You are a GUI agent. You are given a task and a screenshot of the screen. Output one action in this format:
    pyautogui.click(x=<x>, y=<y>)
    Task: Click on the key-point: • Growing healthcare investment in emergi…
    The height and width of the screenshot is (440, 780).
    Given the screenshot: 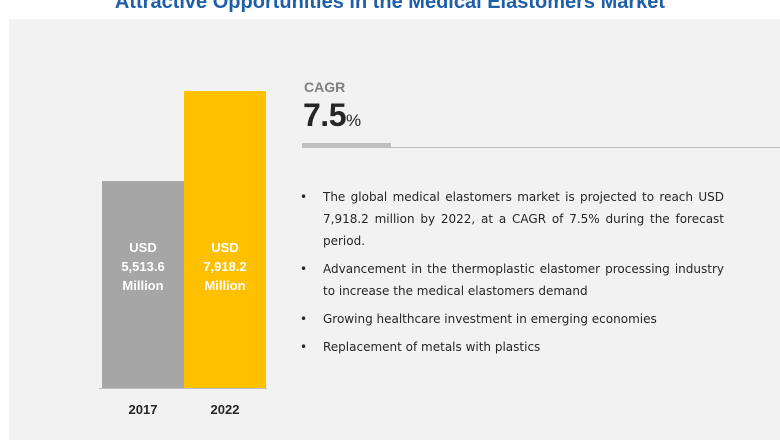 What is the action you would take?
    pyautogui.click(x=512, y=319)
    